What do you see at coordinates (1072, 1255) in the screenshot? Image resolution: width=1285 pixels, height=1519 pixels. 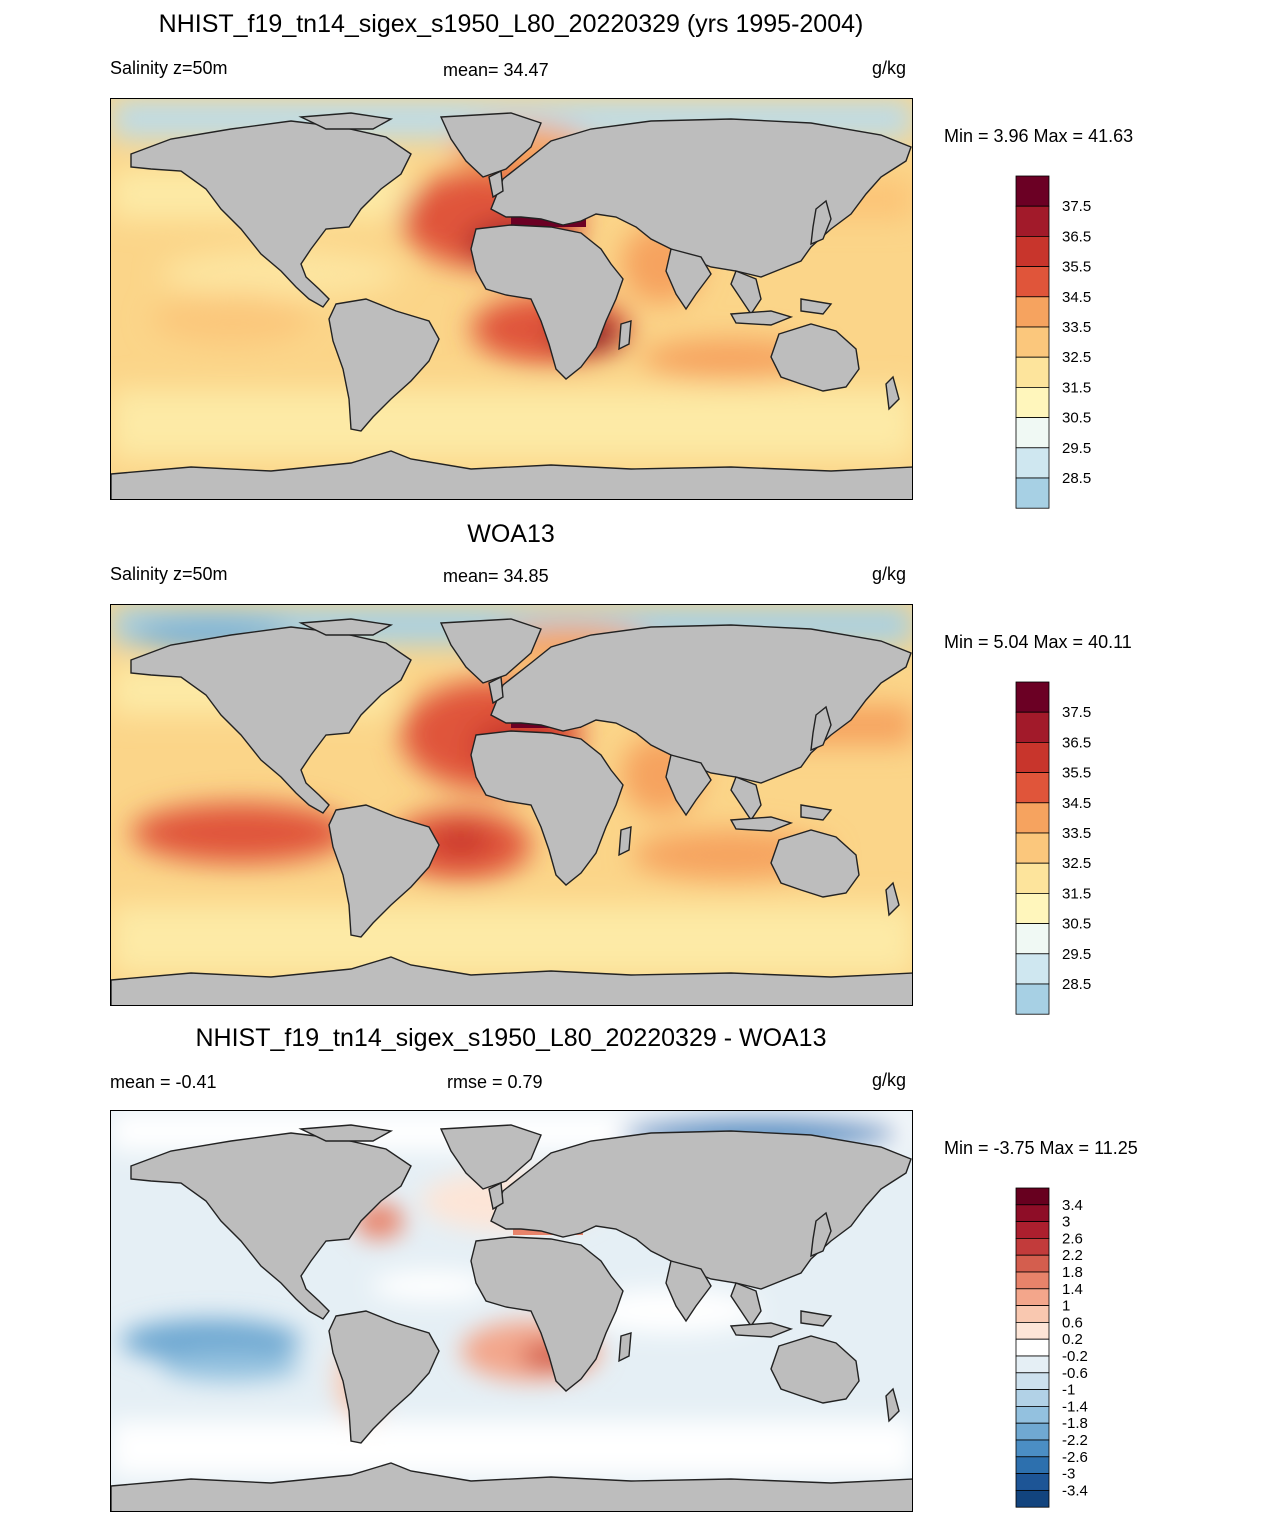 I see `colorbar-tick-label: 2.2` at bounding box center [1072, 1255].